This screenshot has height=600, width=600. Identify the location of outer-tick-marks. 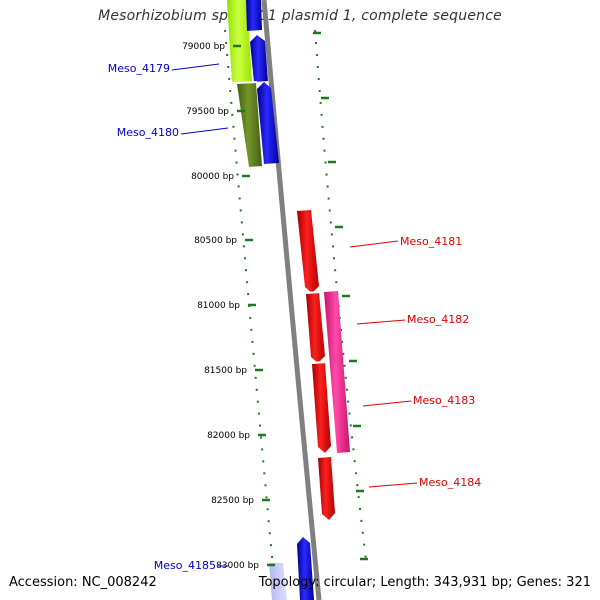
(340, 296).